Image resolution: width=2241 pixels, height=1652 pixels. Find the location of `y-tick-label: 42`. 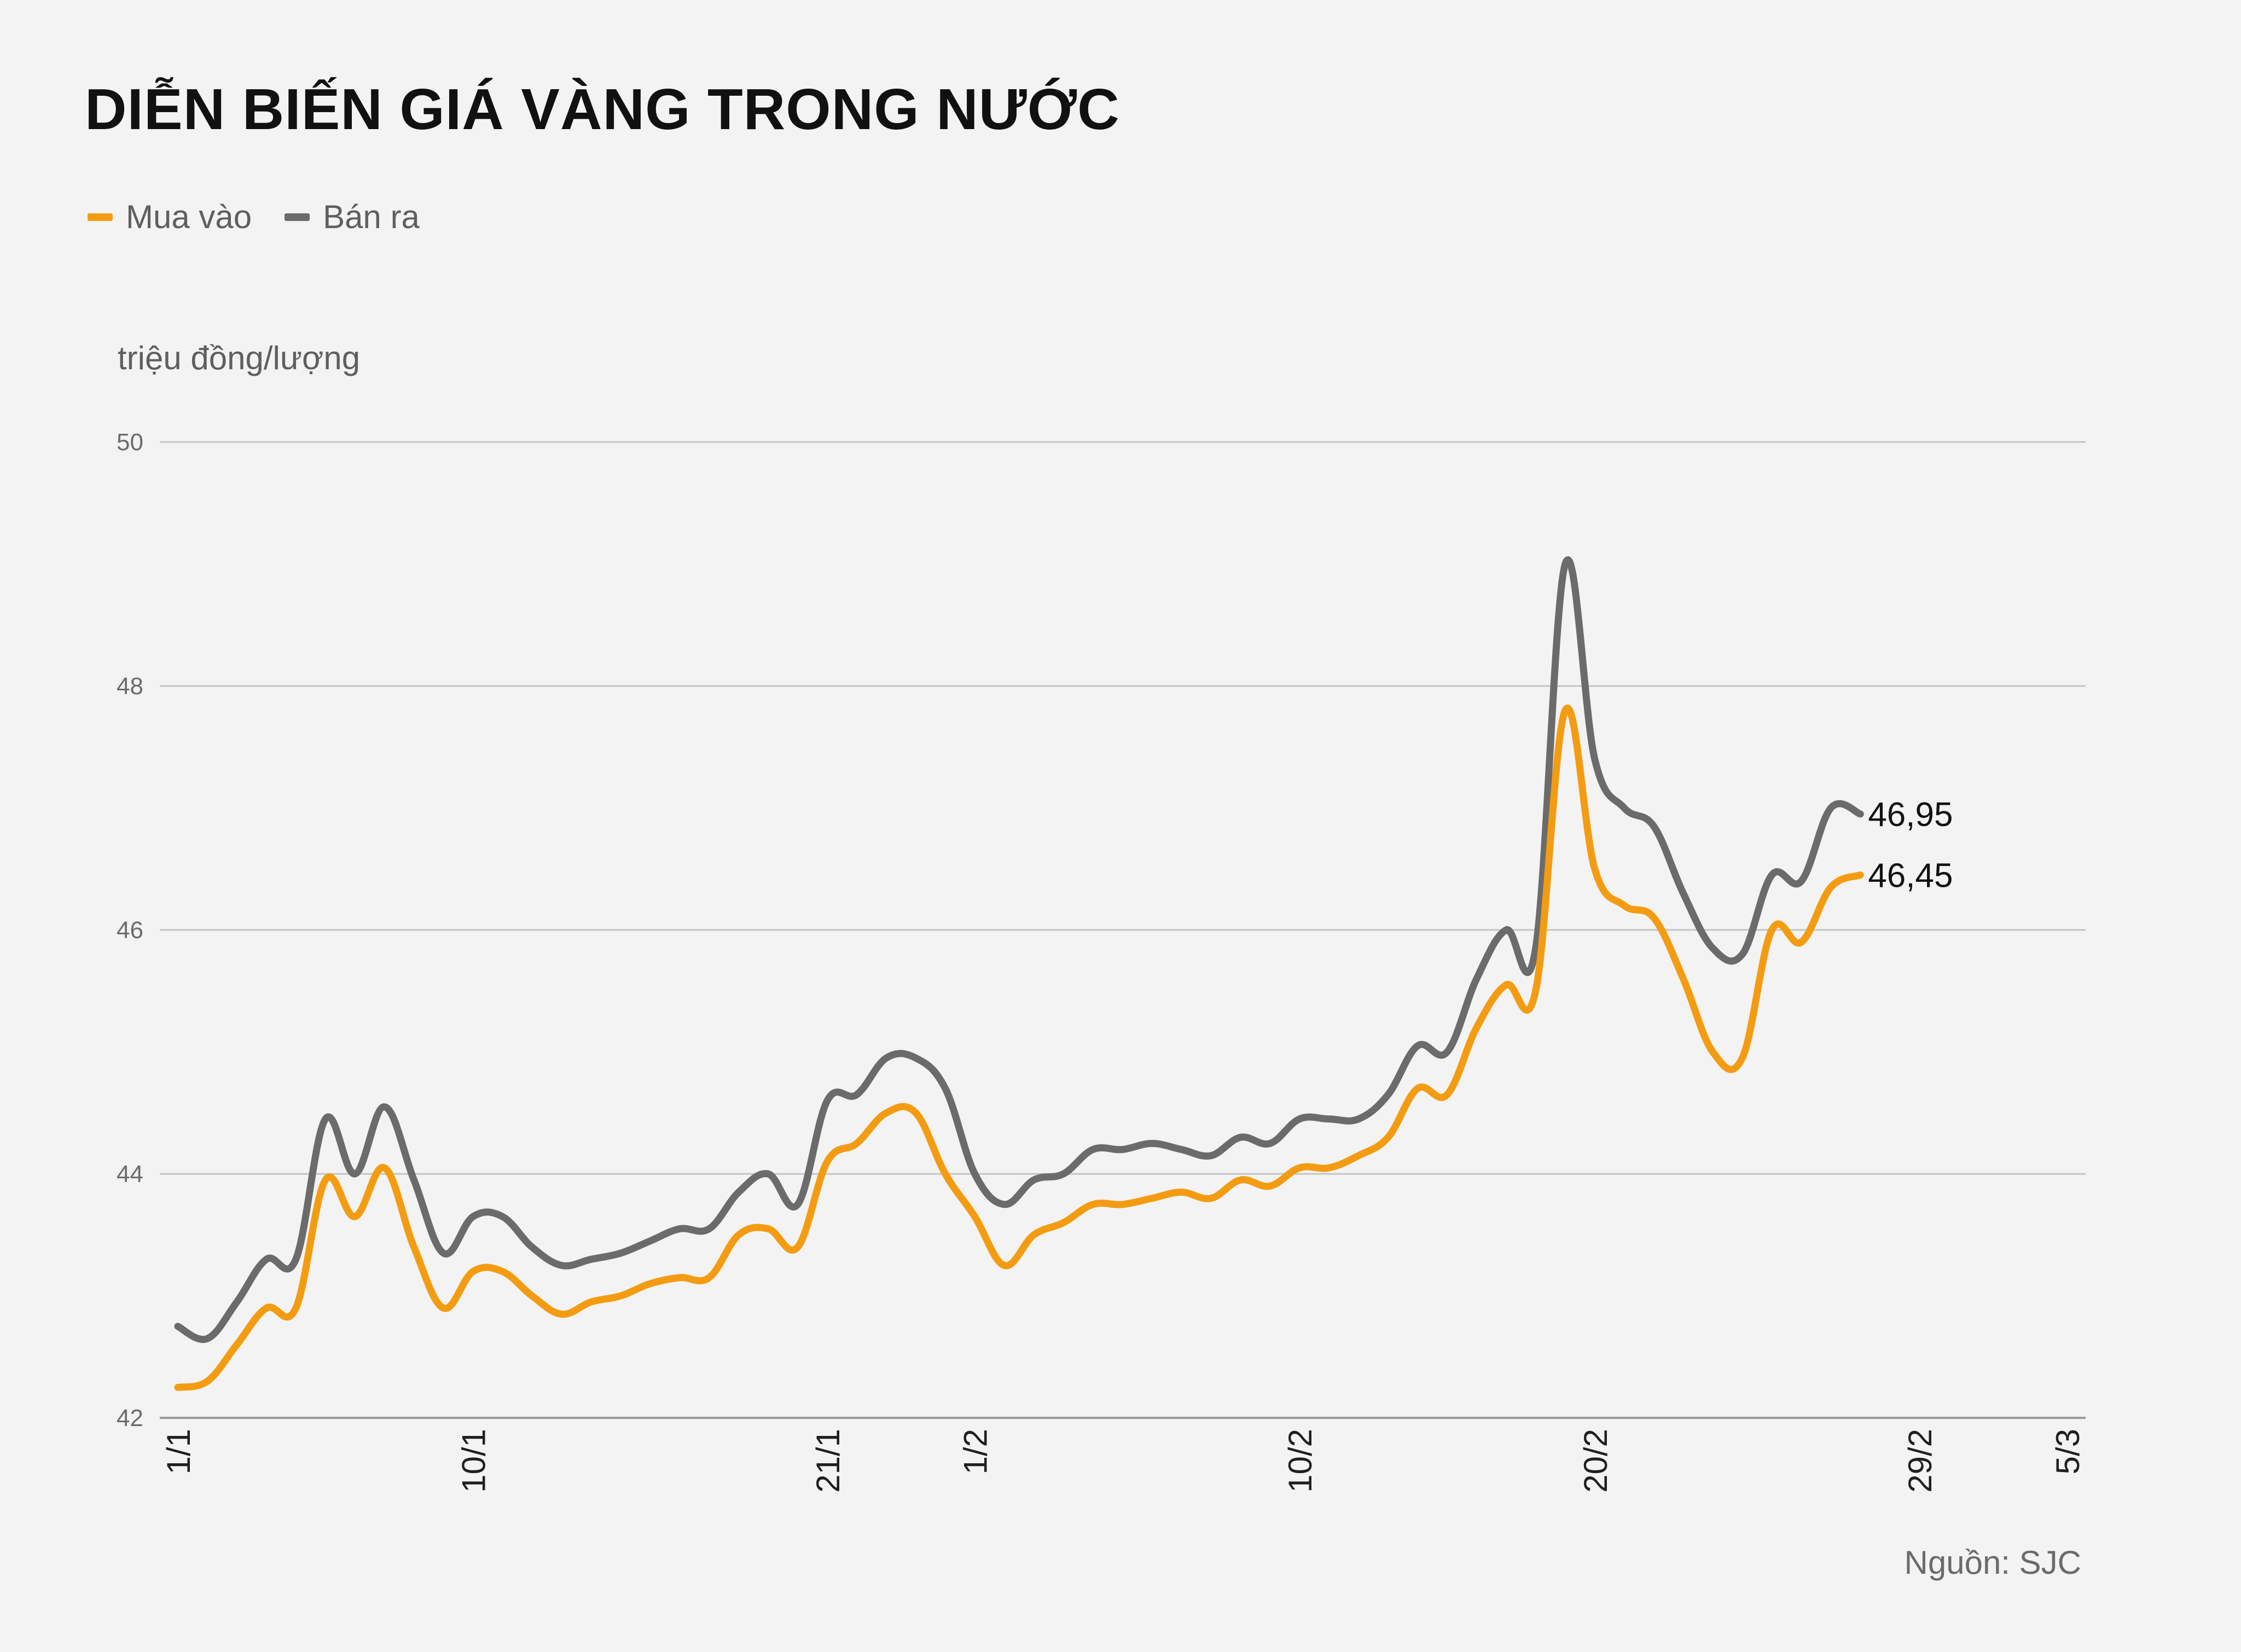

y-tick-label: 42 is located at coordinates (130, 1418).